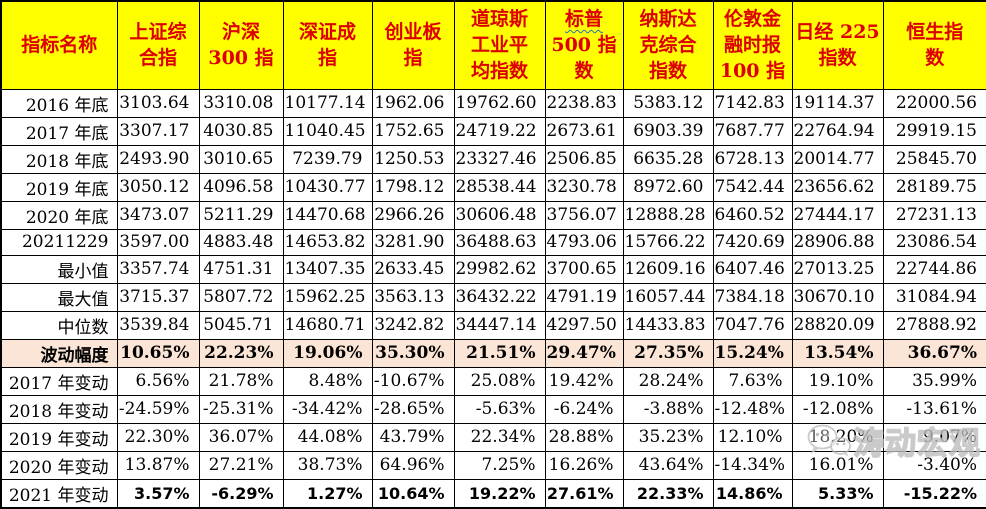  Describe the element at coordinates (668, 131) in the screenshot. I see `value-cell: 6903.39` at that location.